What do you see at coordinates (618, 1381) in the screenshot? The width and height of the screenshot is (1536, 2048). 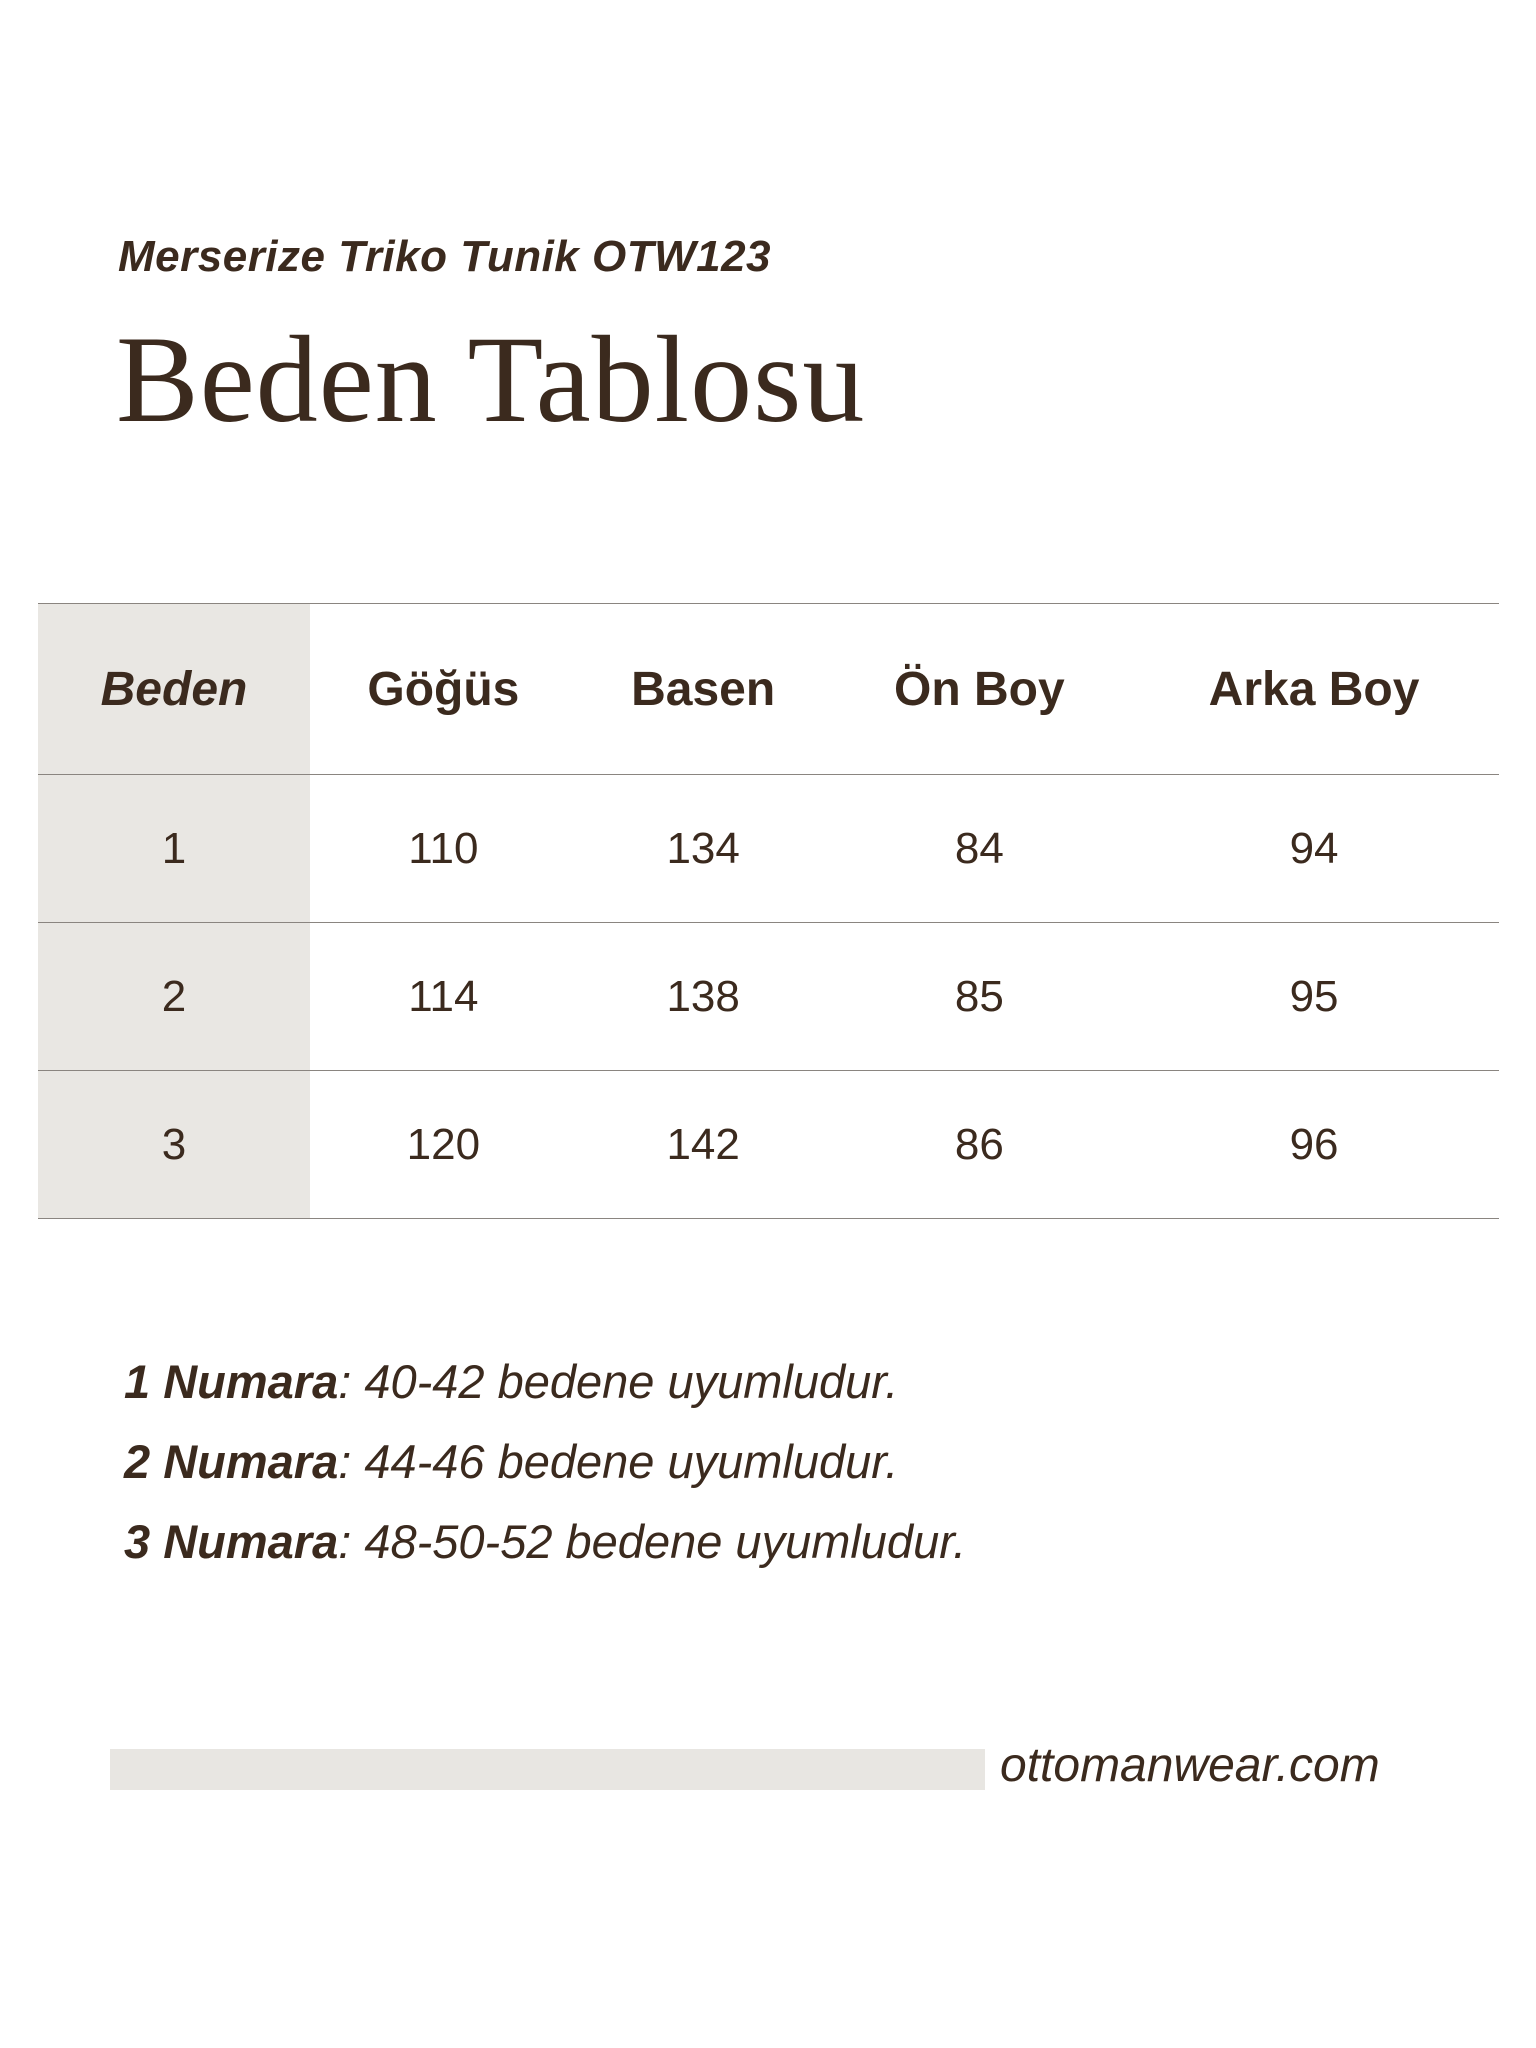 I see `note-text: : 40-42 bedene uyumludur.` at bounding box center [618, 1381].